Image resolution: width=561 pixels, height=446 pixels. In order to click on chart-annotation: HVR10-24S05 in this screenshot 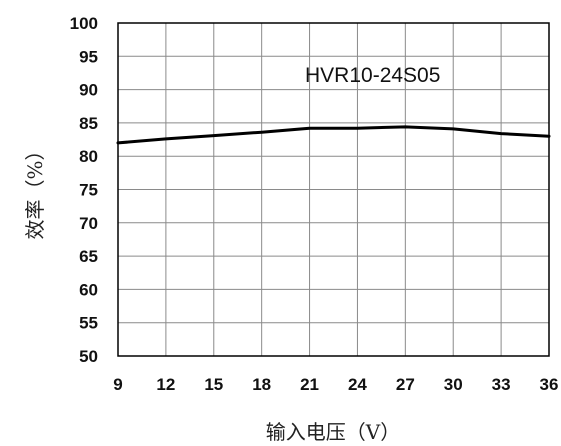, I will do `click(372, 75)`.